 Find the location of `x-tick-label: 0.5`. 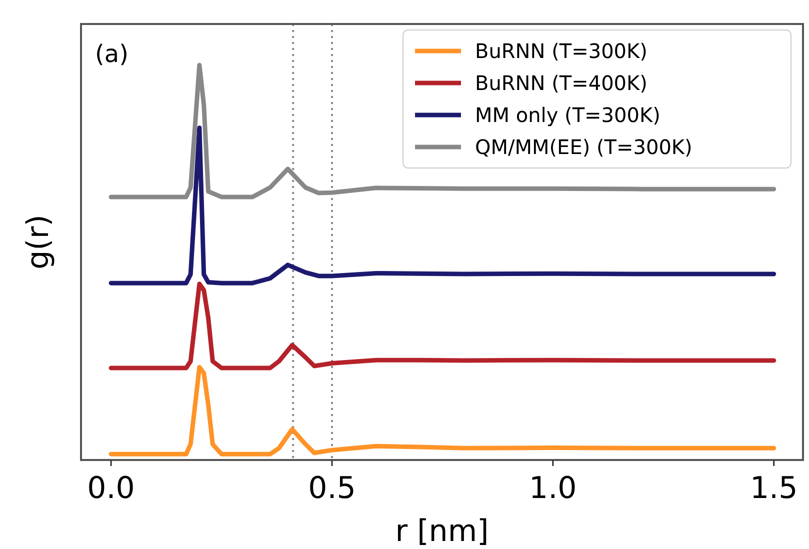

x-tick-label: 0.5 is located at coordinates (332, 488).